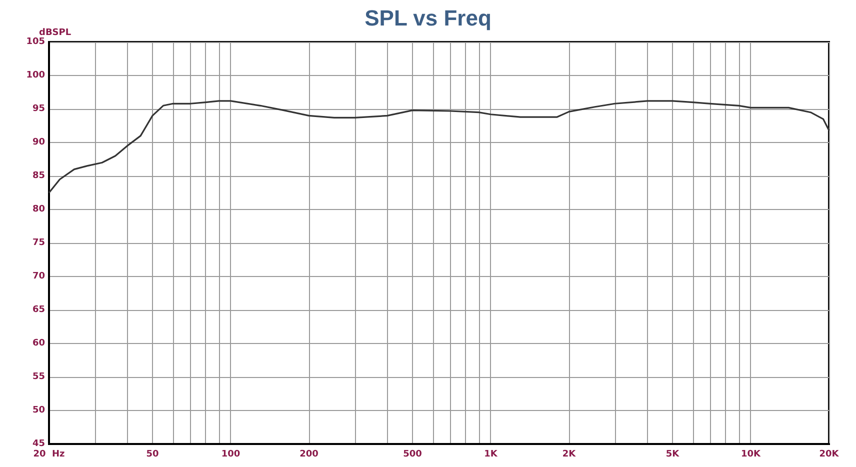 Image resolution: width=856 pixels, height=467 pixels. Describe the element at coordinates (49, 455) in the screenshot. I see `x-tick-label: 20 Hz` at that location.